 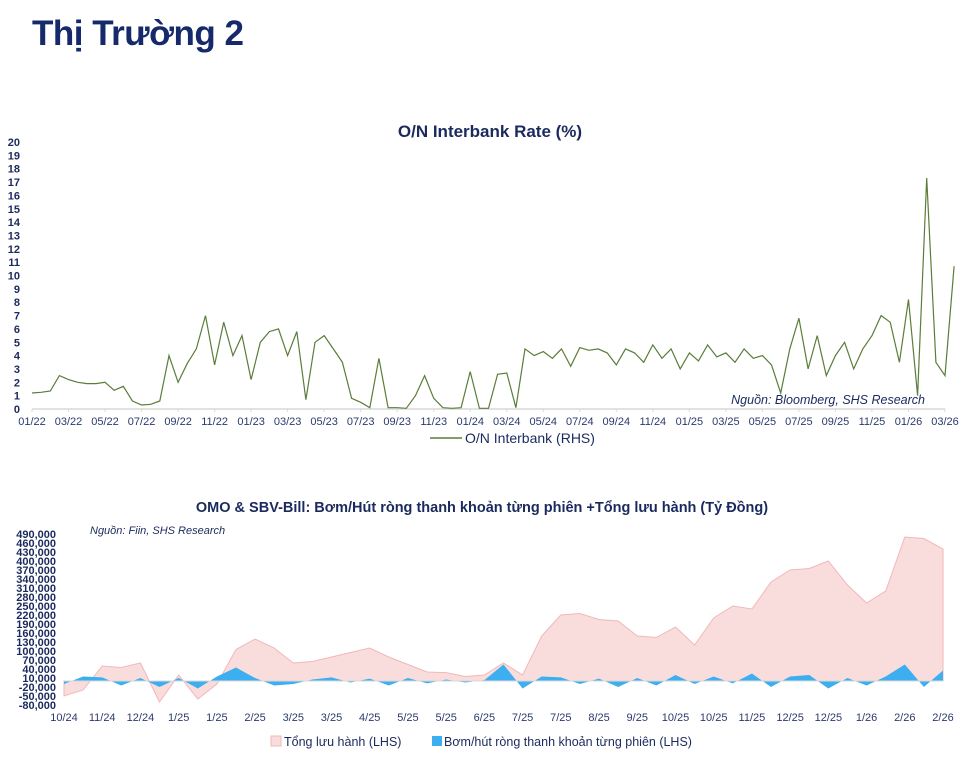 What do you see at coordinates (36, 625) in the screenshot?
I see `y-tick-label: 190,000` at bounding box center [36, 625].